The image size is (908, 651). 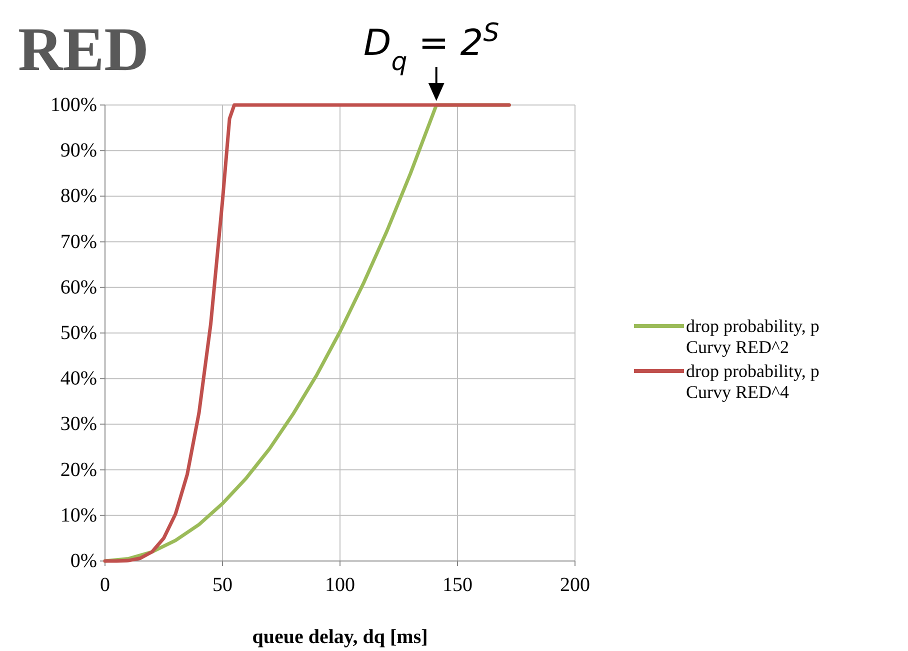 What do you see at coordinates (575, 585) in the screenshot?
I see `x-tick-label: 200` at bounding box center [575, 585].